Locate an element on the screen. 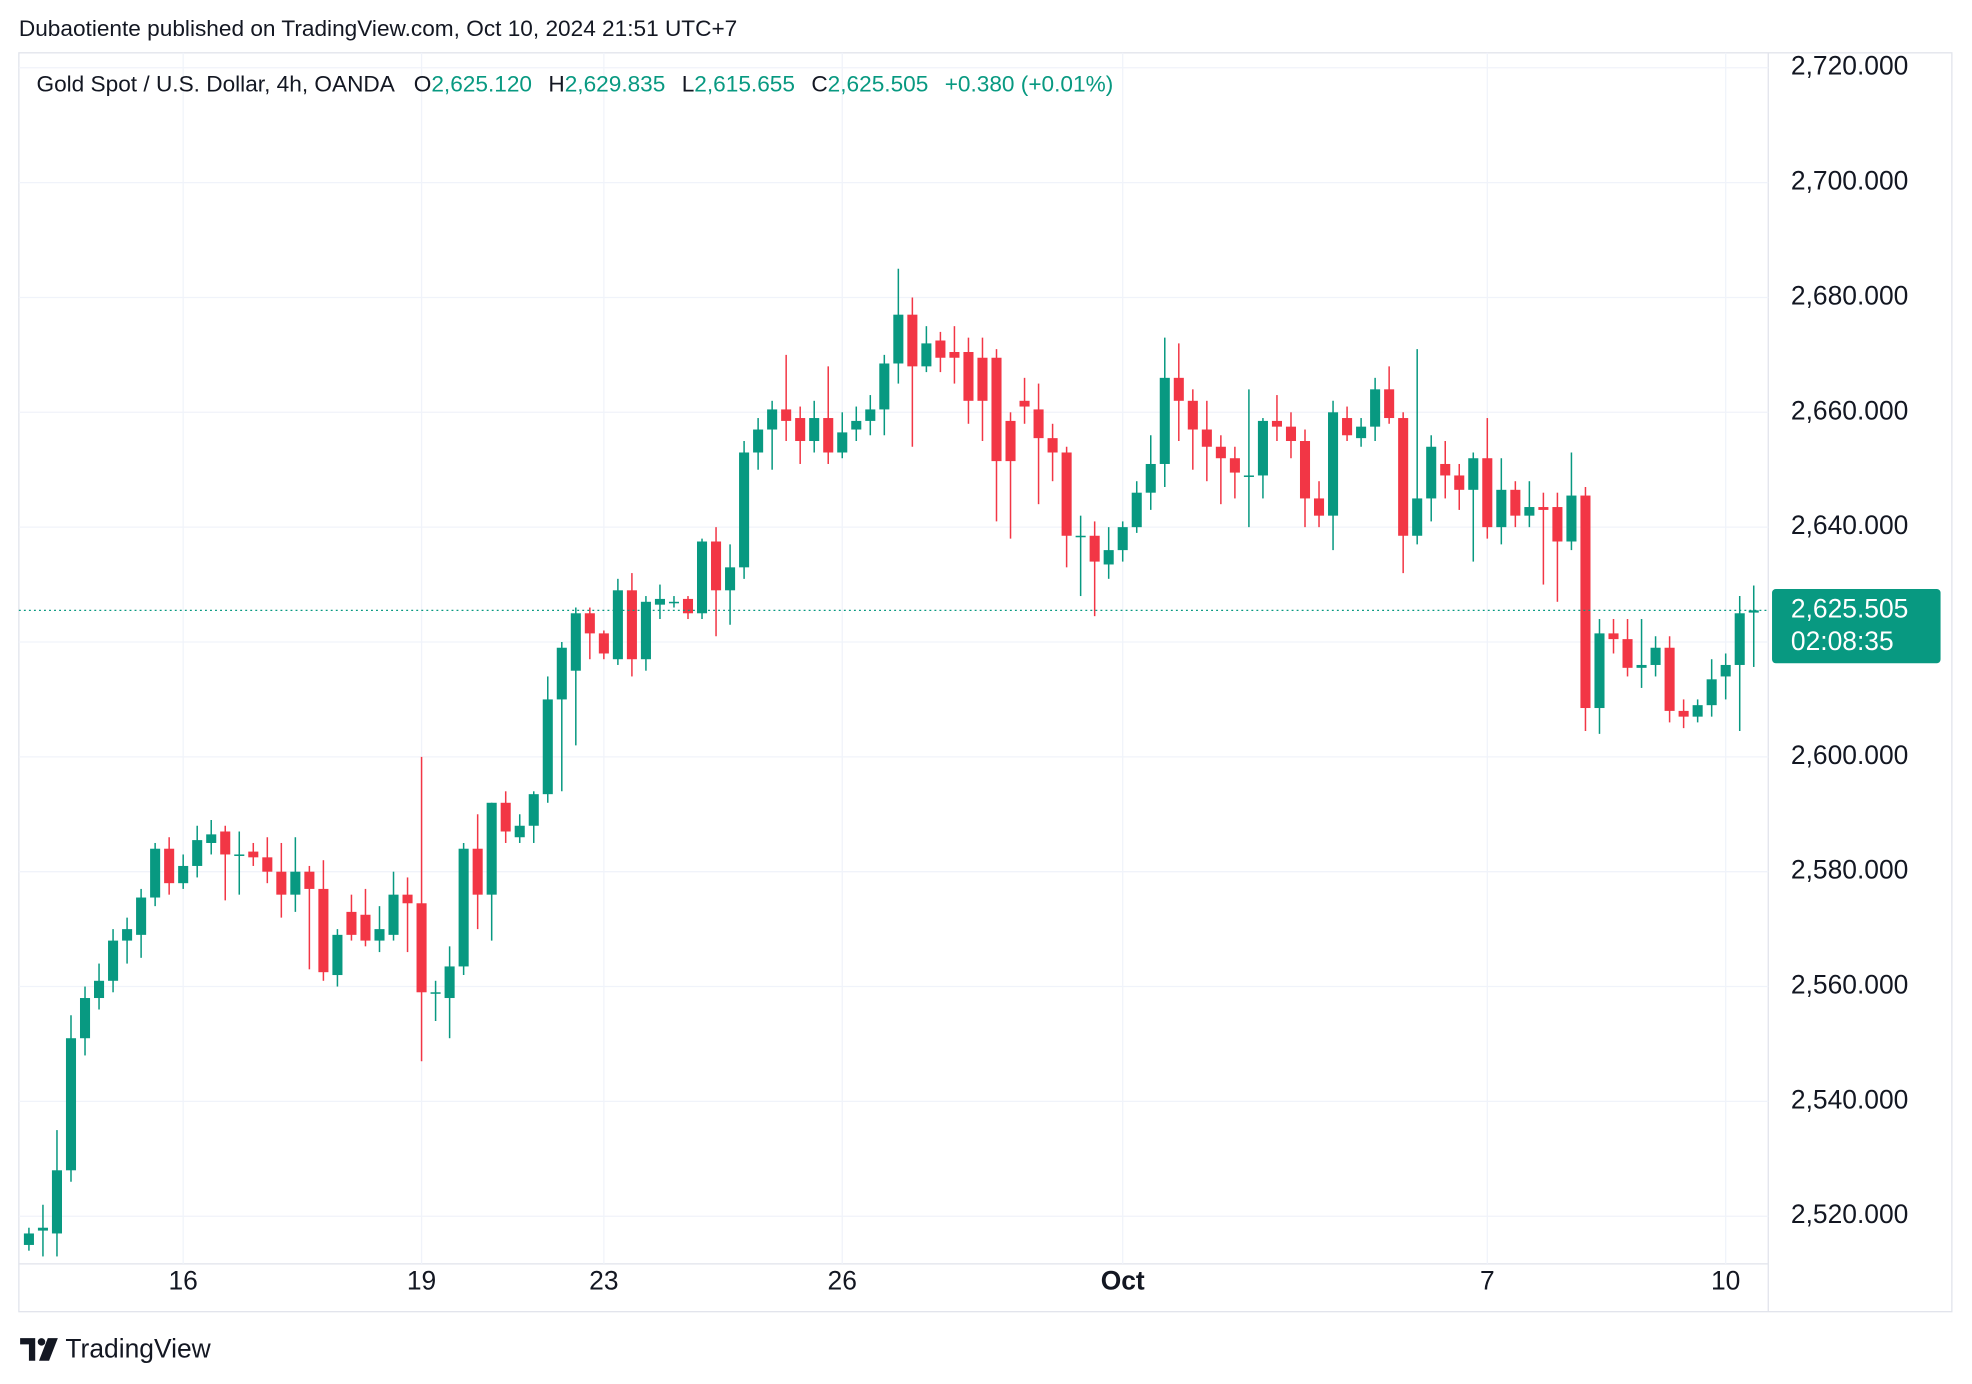  brand-name: TradingView is located at coordinates (138, 1349).